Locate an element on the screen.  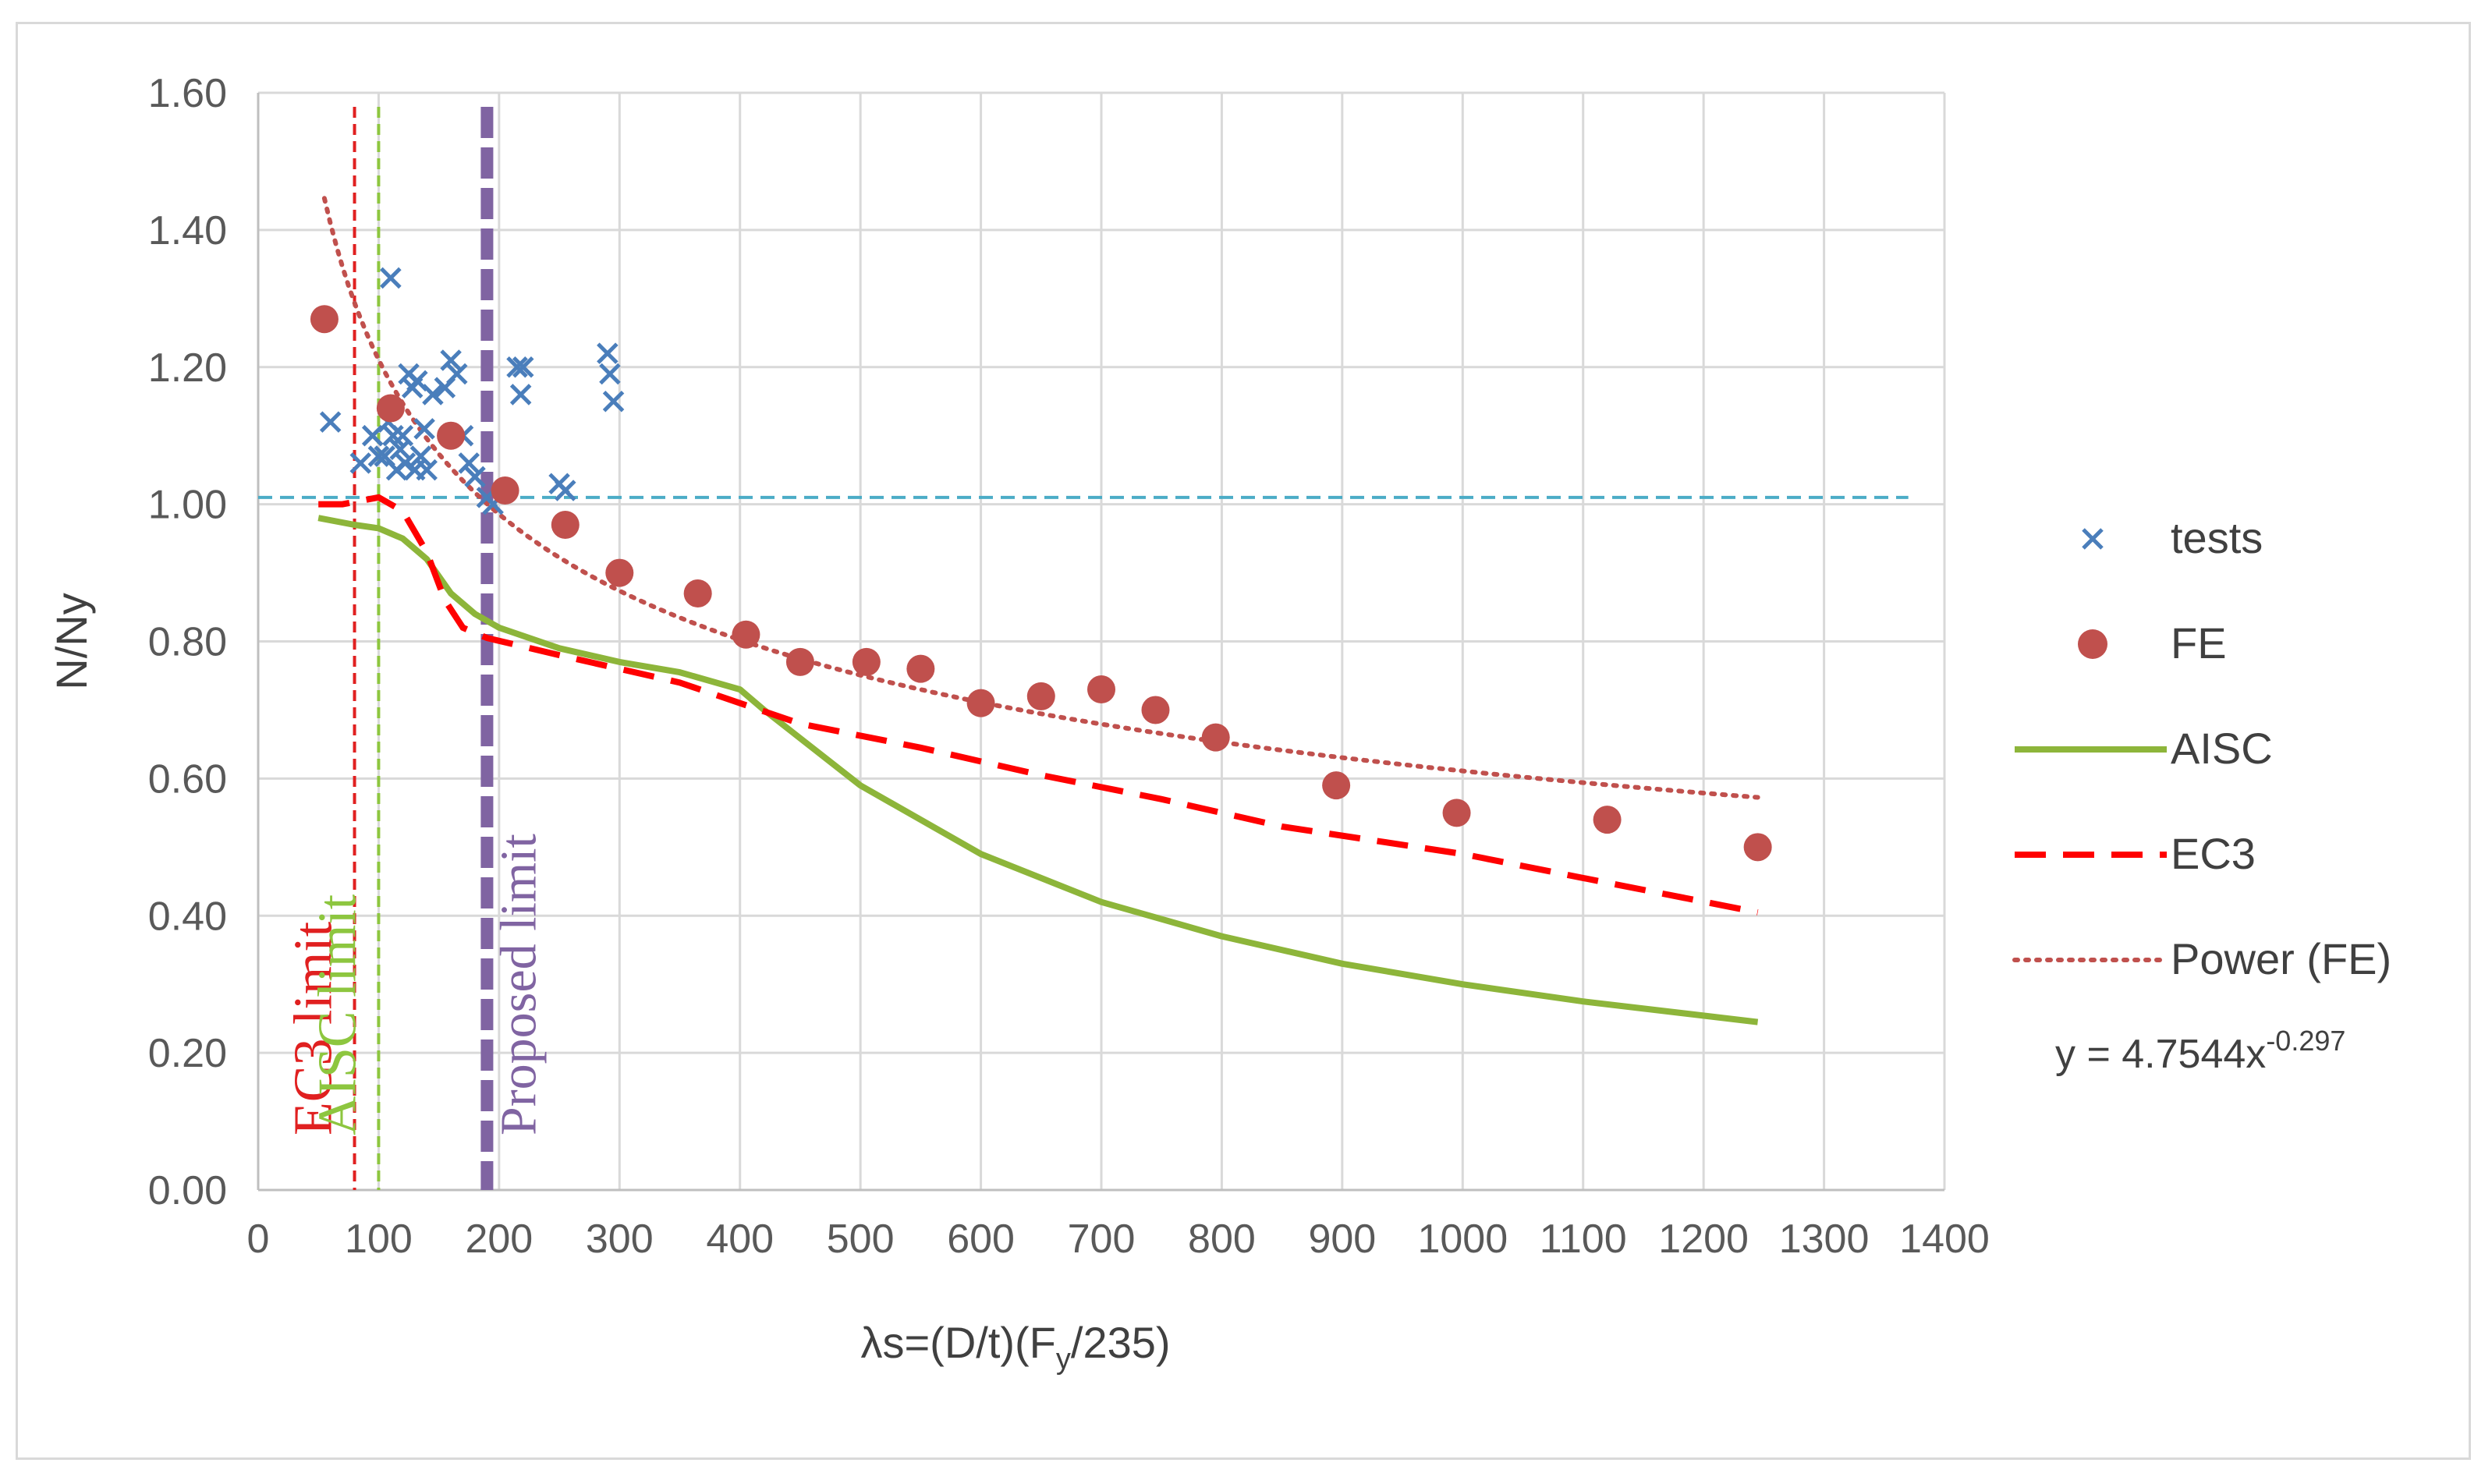
x-tick-label: 1100 is located at coordinates (1583, 1239).